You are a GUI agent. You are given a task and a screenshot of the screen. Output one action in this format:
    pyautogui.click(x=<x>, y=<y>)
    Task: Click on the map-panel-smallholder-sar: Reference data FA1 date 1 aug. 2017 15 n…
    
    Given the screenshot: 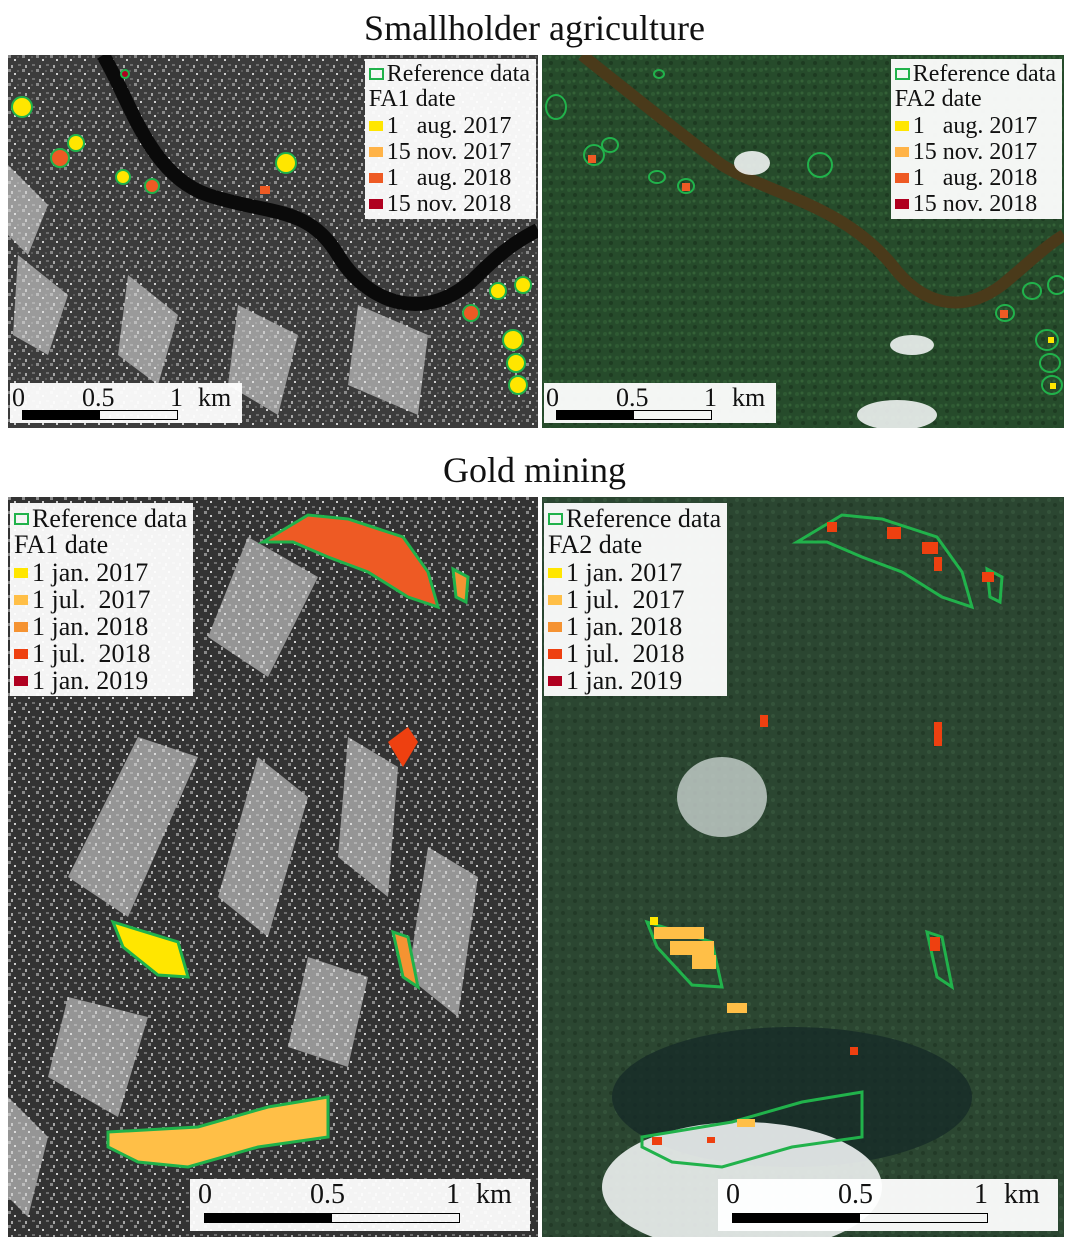 What is the action you would take?
    pyautogui.click(x=273, y=241)
    